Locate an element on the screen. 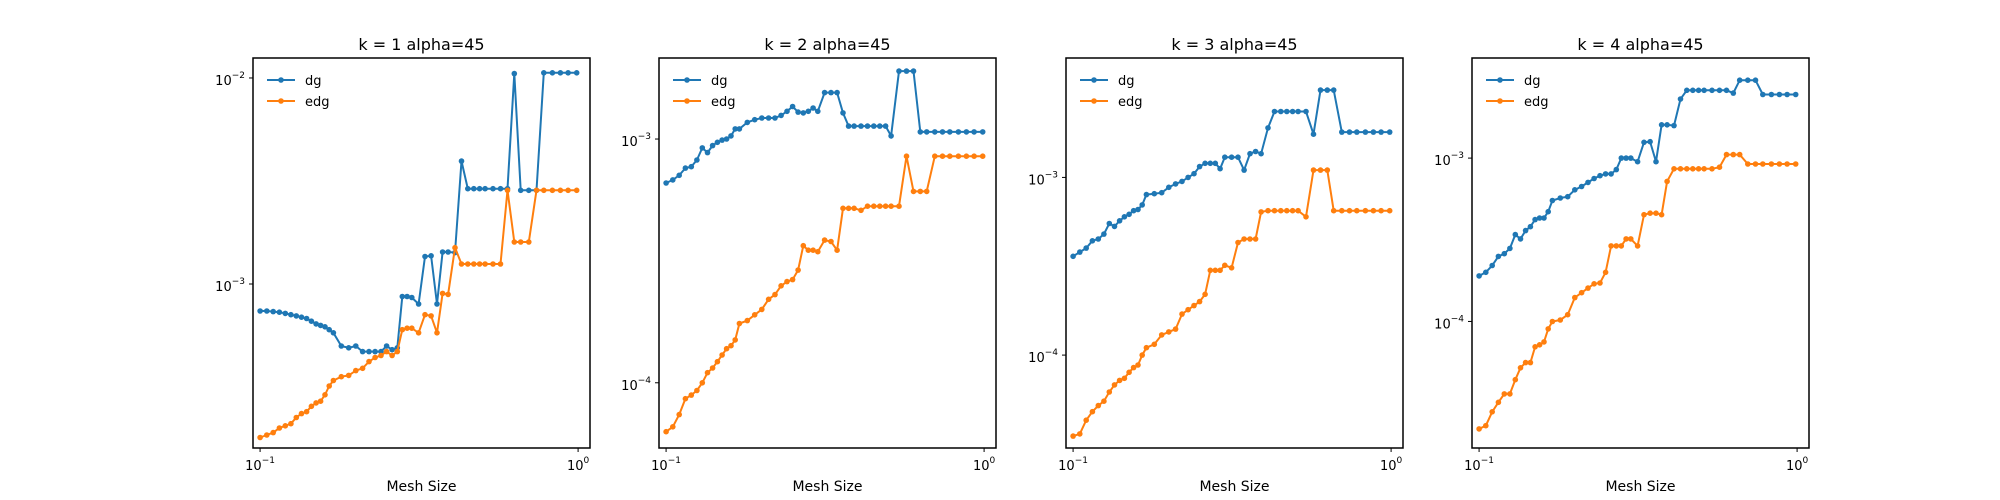 The width and height of the screenshot is (2000, 500). legend-label-dg: dg is located at coordinates (719, 81).